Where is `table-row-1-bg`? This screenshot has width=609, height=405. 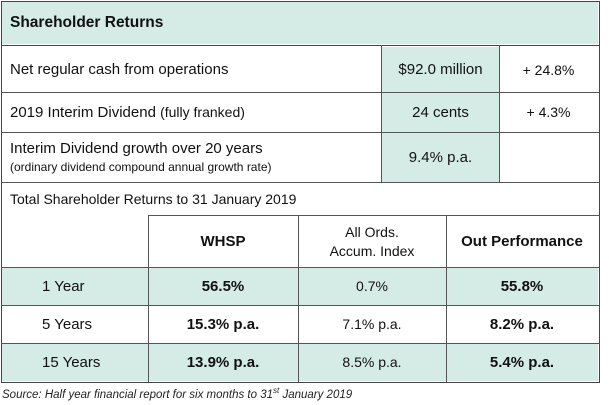 table-row-1-bg is located at coordinates (300, 286).